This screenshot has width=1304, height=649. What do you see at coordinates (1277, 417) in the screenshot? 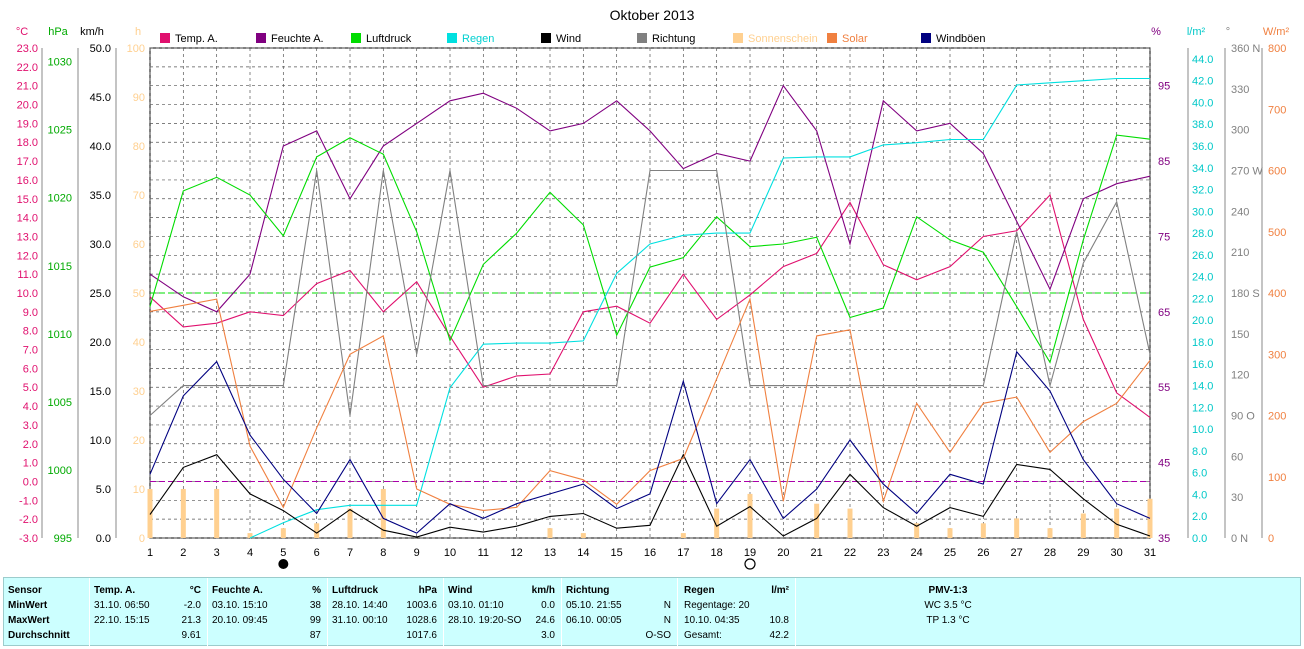
I see `solar-tick-label: 200` at bounding box center [1277, 417].